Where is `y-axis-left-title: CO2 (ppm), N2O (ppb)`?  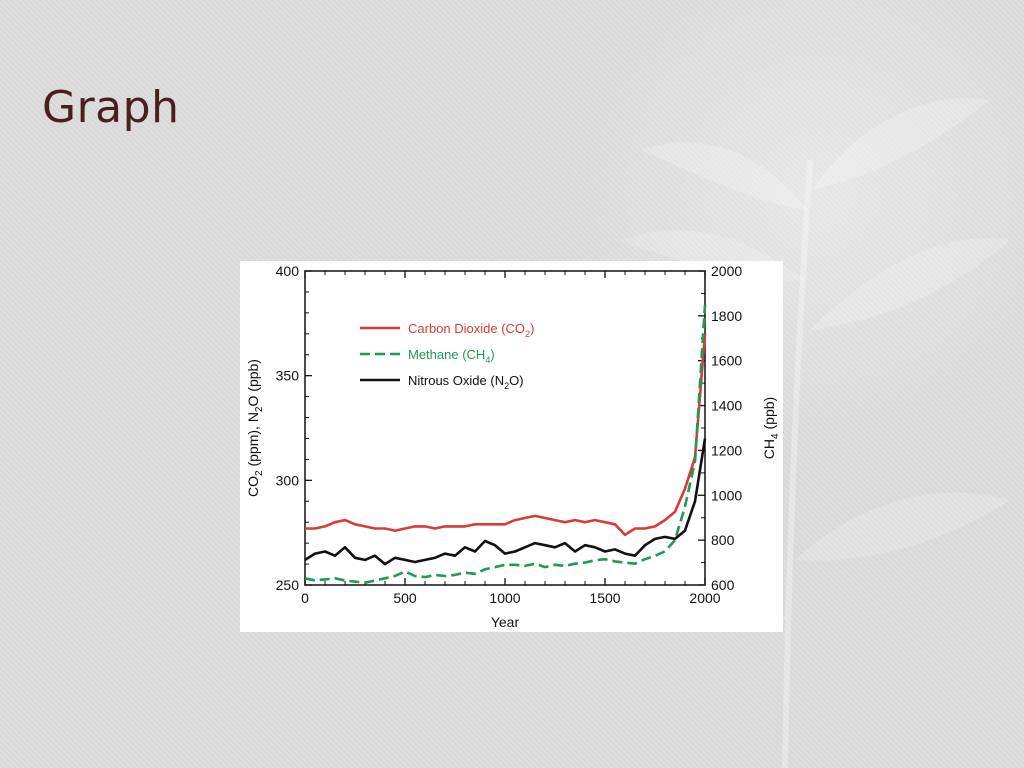
y-axis-left-title: CO2 (ppm), N2O (ppb) is located at coordinates (255, 428).